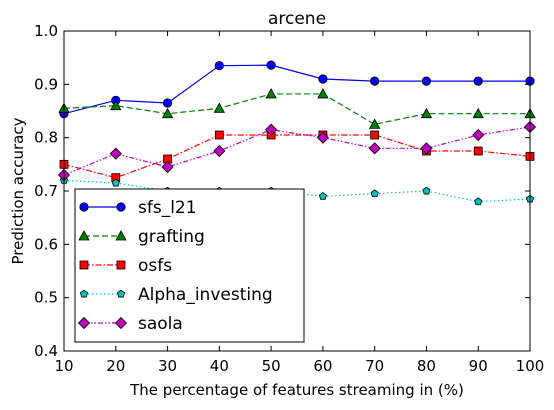 This screenshot has width=554, height=410. Describe the element at coordinates (46, 138) in the screenshot. I see `y-tick-label: 0.8` at that location.